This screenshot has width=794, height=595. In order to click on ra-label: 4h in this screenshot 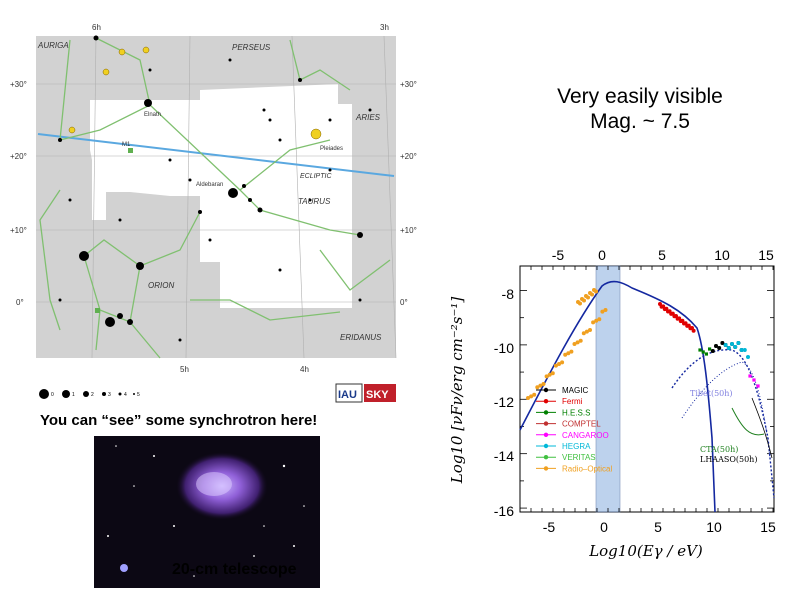, I will do `click(304, 369)`.